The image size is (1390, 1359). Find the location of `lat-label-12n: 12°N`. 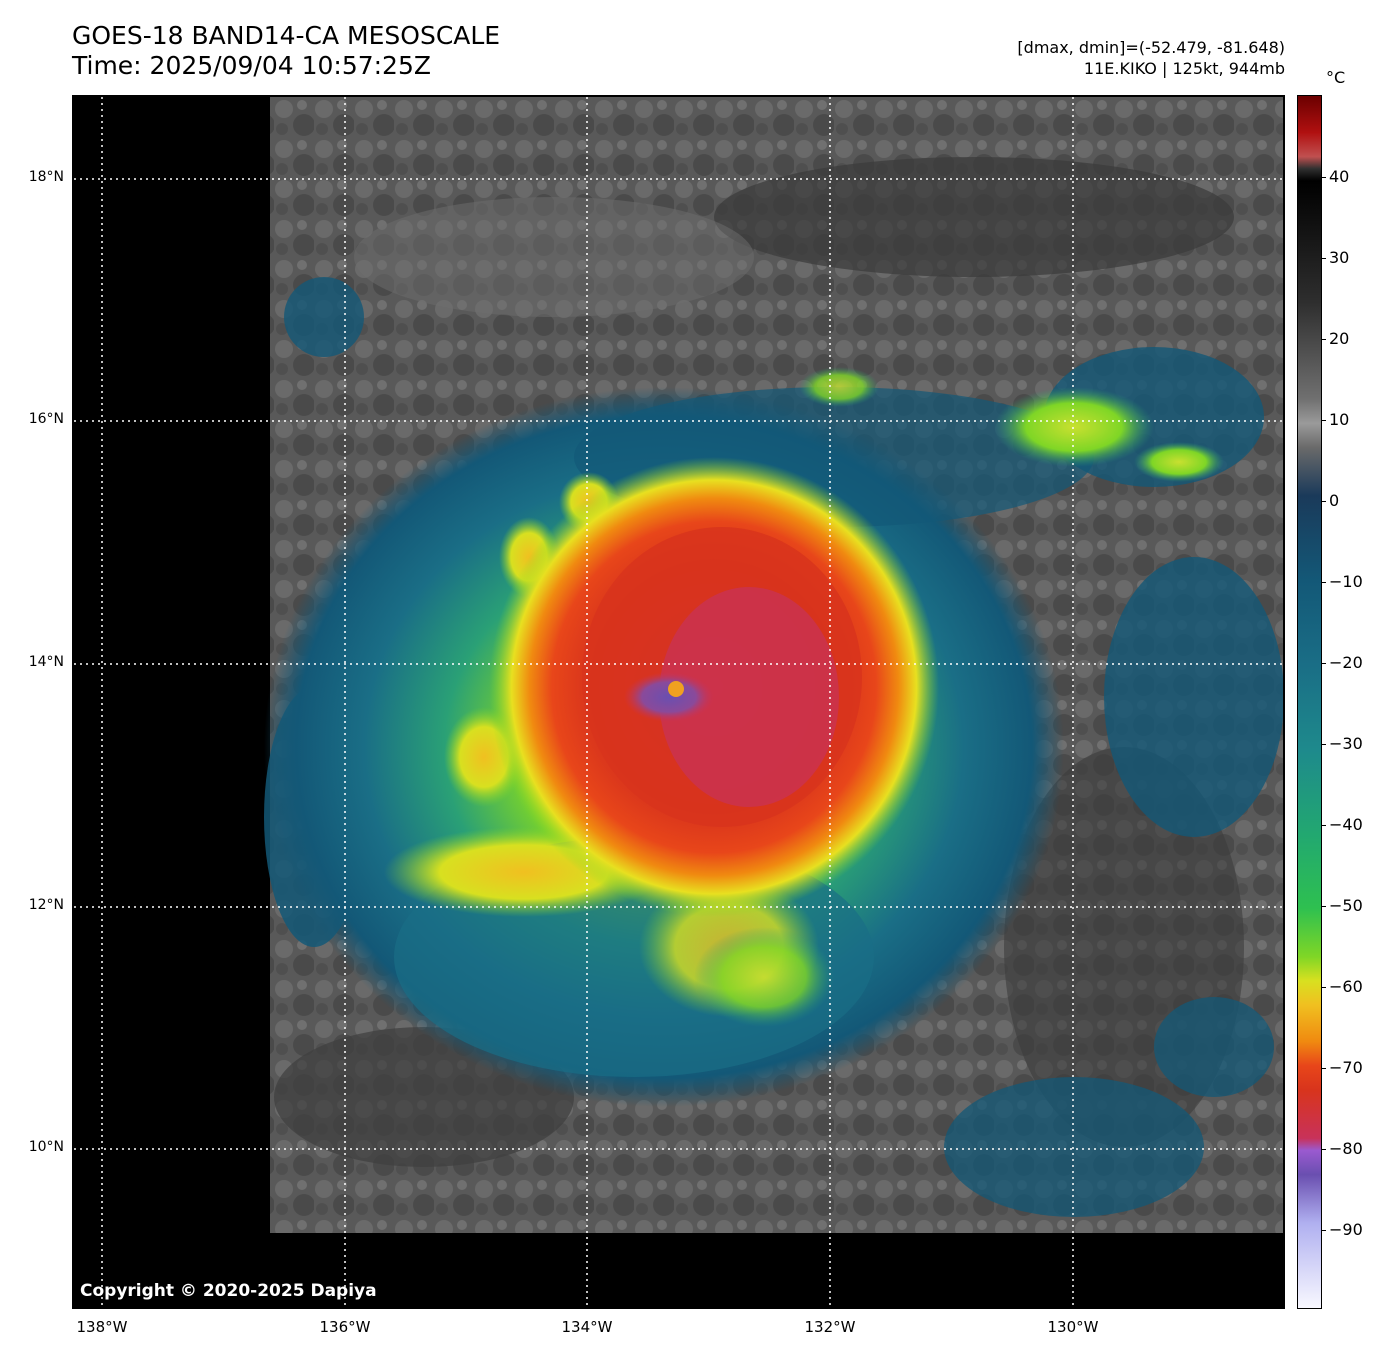

lat-label-12n: 12°N is located at coordinates (46, 905).